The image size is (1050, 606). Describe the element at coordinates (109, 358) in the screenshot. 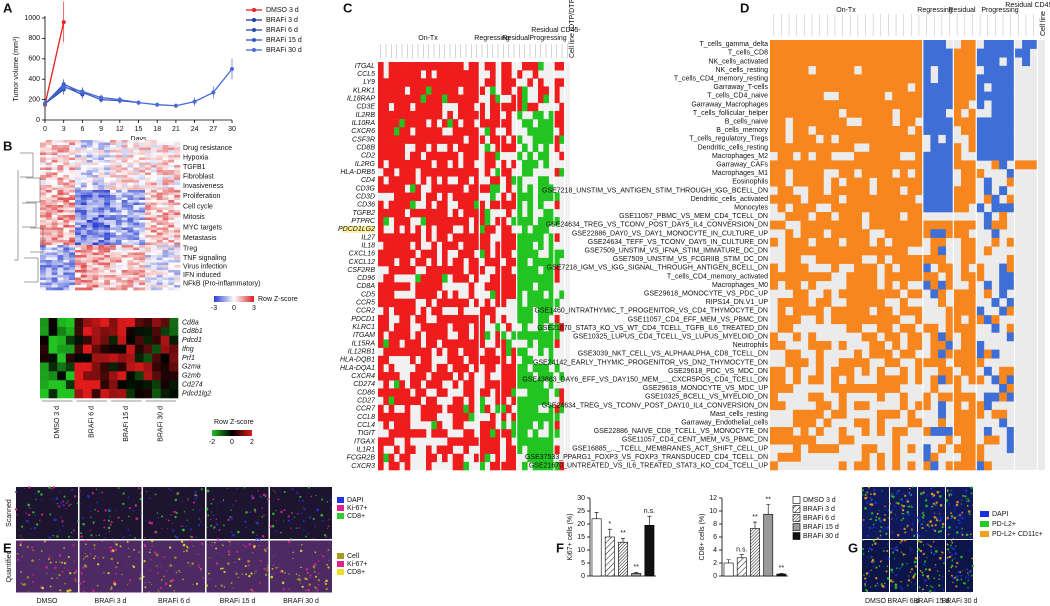

I see `heatmap-b2` at that location.